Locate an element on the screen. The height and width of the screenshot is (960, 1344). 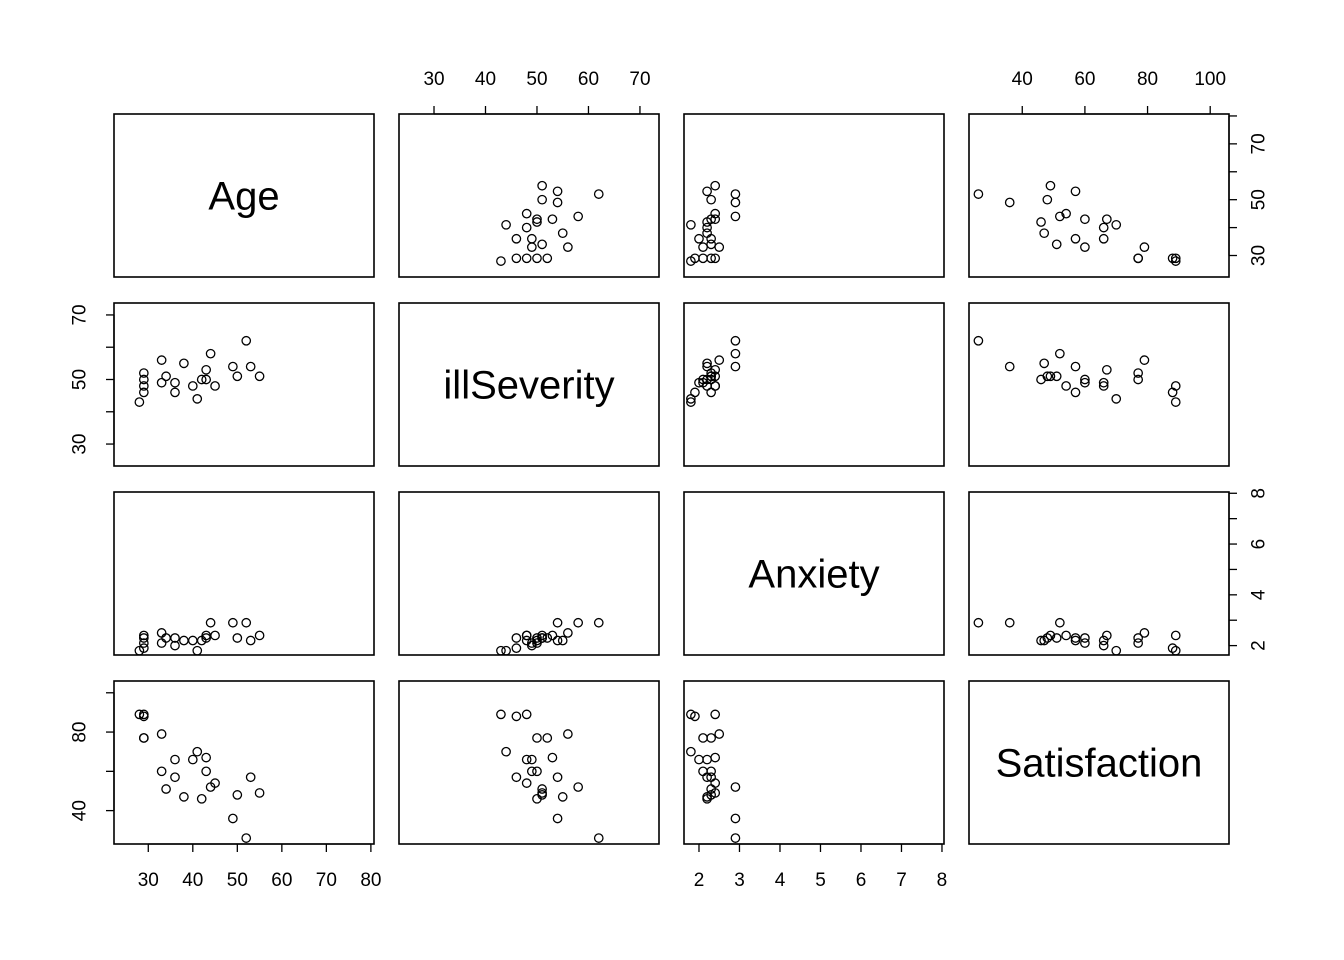
panel-illseverity-vs-satisfaction is located at coordinates (1099, 384).